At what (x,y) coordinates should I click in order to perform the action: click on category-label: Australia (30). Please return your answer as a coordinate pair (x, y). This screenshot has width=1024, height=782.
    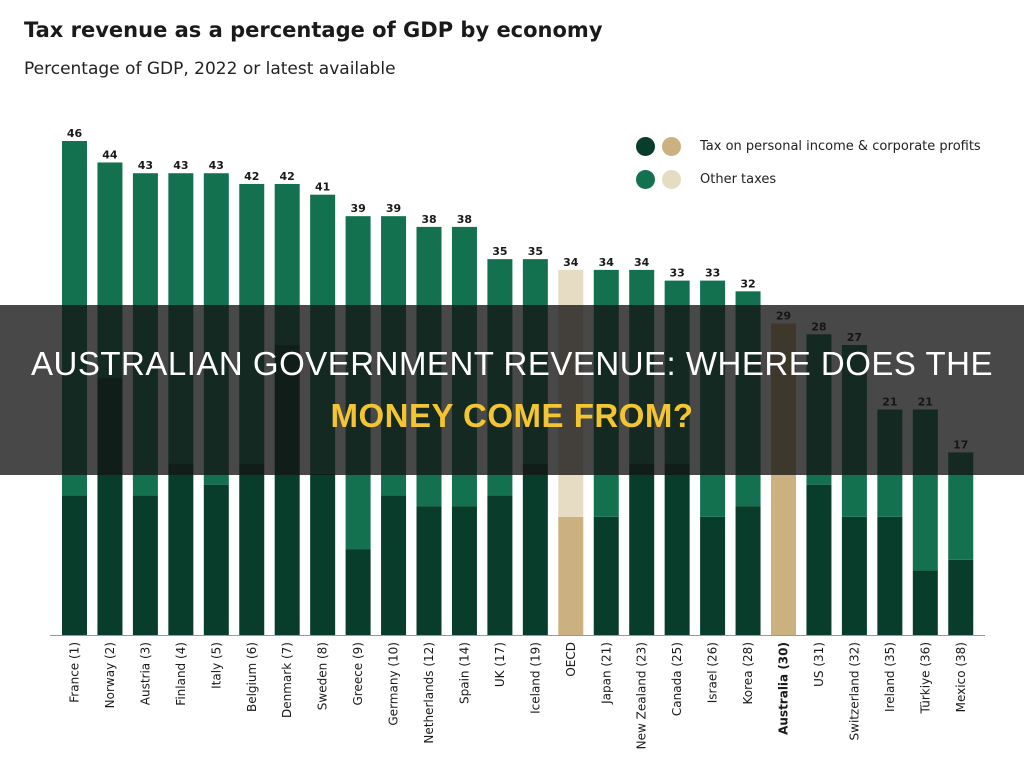
    Looking at the image, I should click on (784, 688).